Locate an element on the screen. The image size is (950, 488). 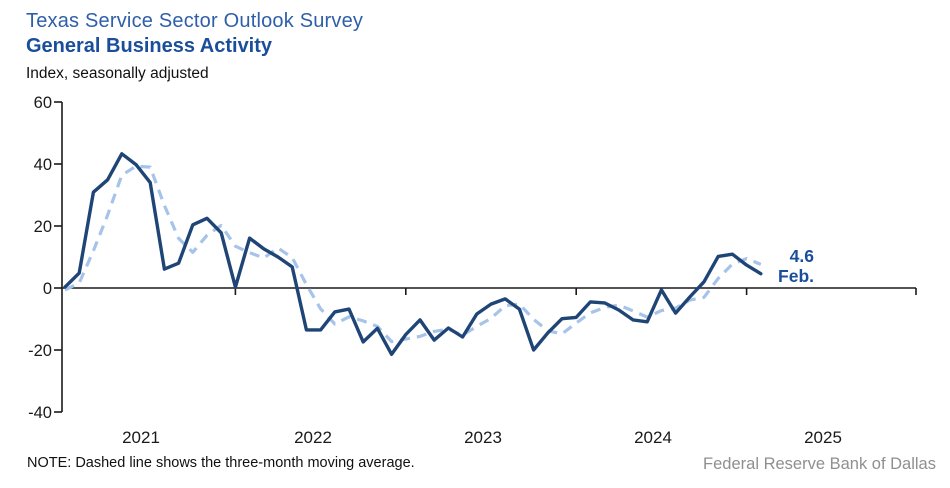
latest-value-annotation: 4.6 Feb. is located at coordinates (782, 266).